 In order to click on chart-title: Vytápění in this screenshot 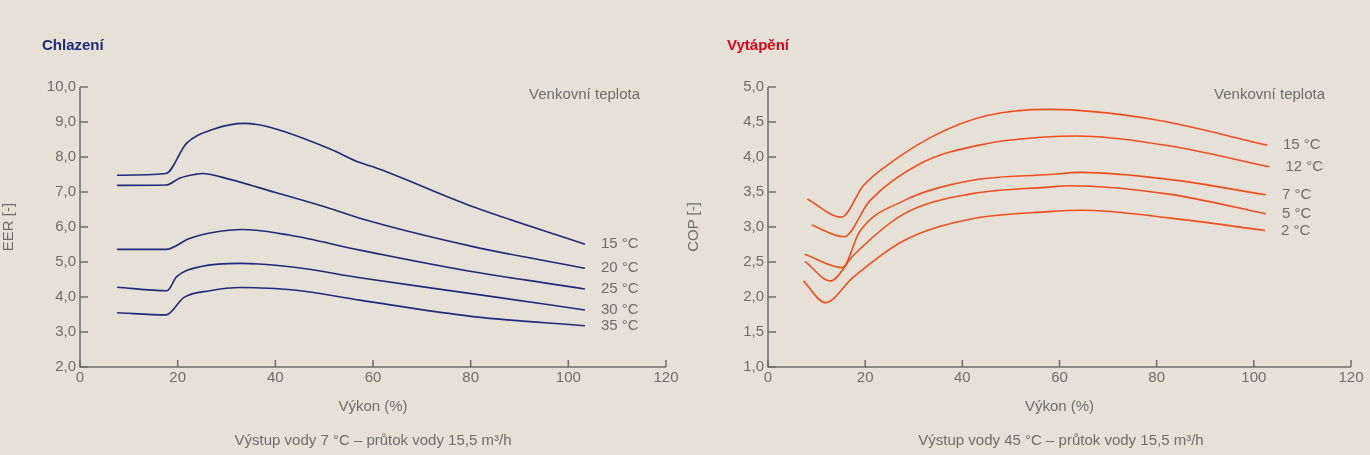, I will do `click(758, 44)`.